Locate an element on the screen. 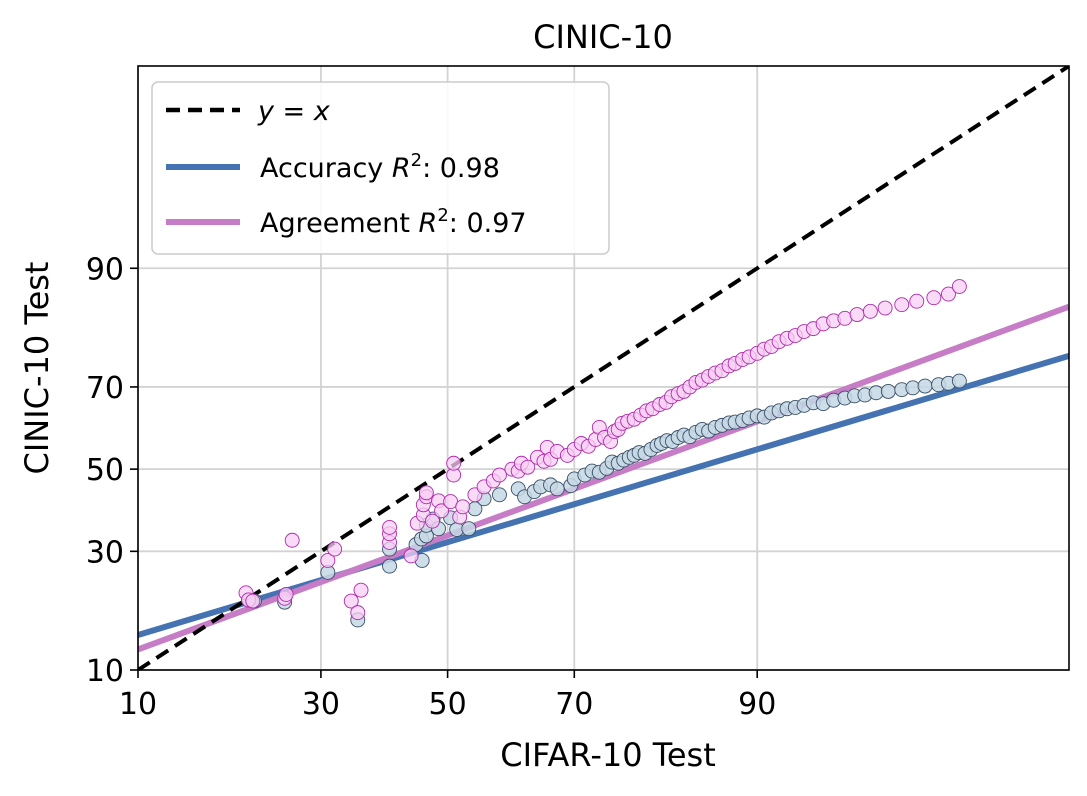  legend-accuracy-value: : 0.98 is located at coordinates (461, 168).